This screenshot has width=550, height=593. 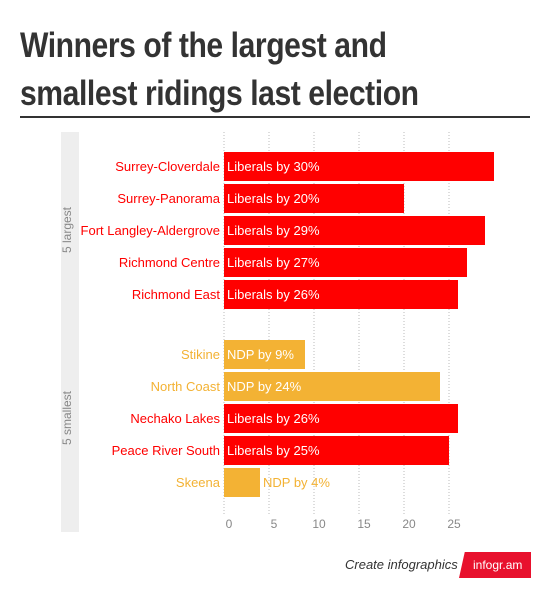 I want to click on riding-label: Peace River South, so click(x=166, y=450).